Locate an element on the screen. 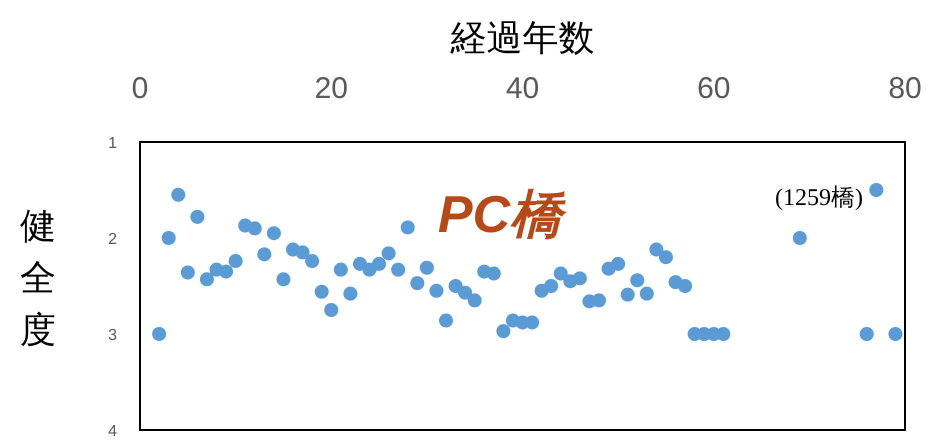 The height and width of the screenshot is (447, 930). text: PC橋 is located at coordinates (503, 215).